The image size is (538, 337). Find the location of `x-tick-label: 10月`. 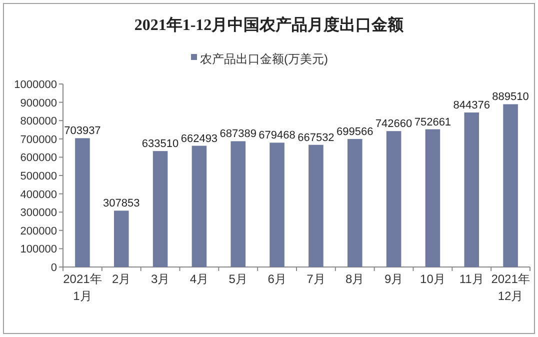

x-tick-label: 10月 is located at coordinates (433, 279).